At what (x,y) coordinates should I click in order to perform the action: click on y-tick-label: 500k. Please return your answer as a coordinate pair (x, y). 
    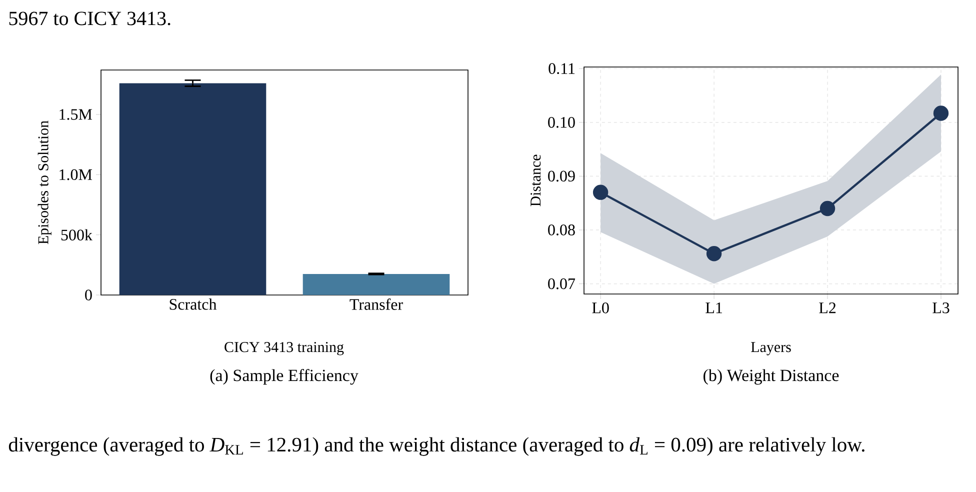
    Looking at the image, I should click on (76, 234).